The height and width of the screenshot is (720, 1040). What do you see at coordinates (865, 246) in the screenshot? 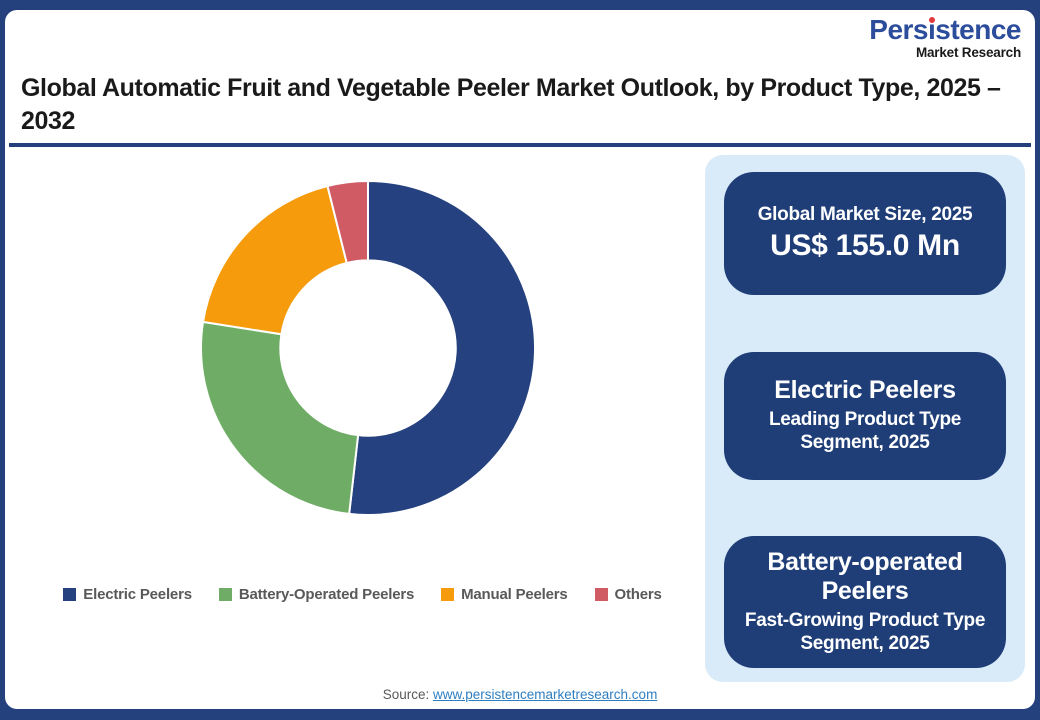
I see `stat-card-value: US$ 155.0 Mn` at bounding box center [865, 246].